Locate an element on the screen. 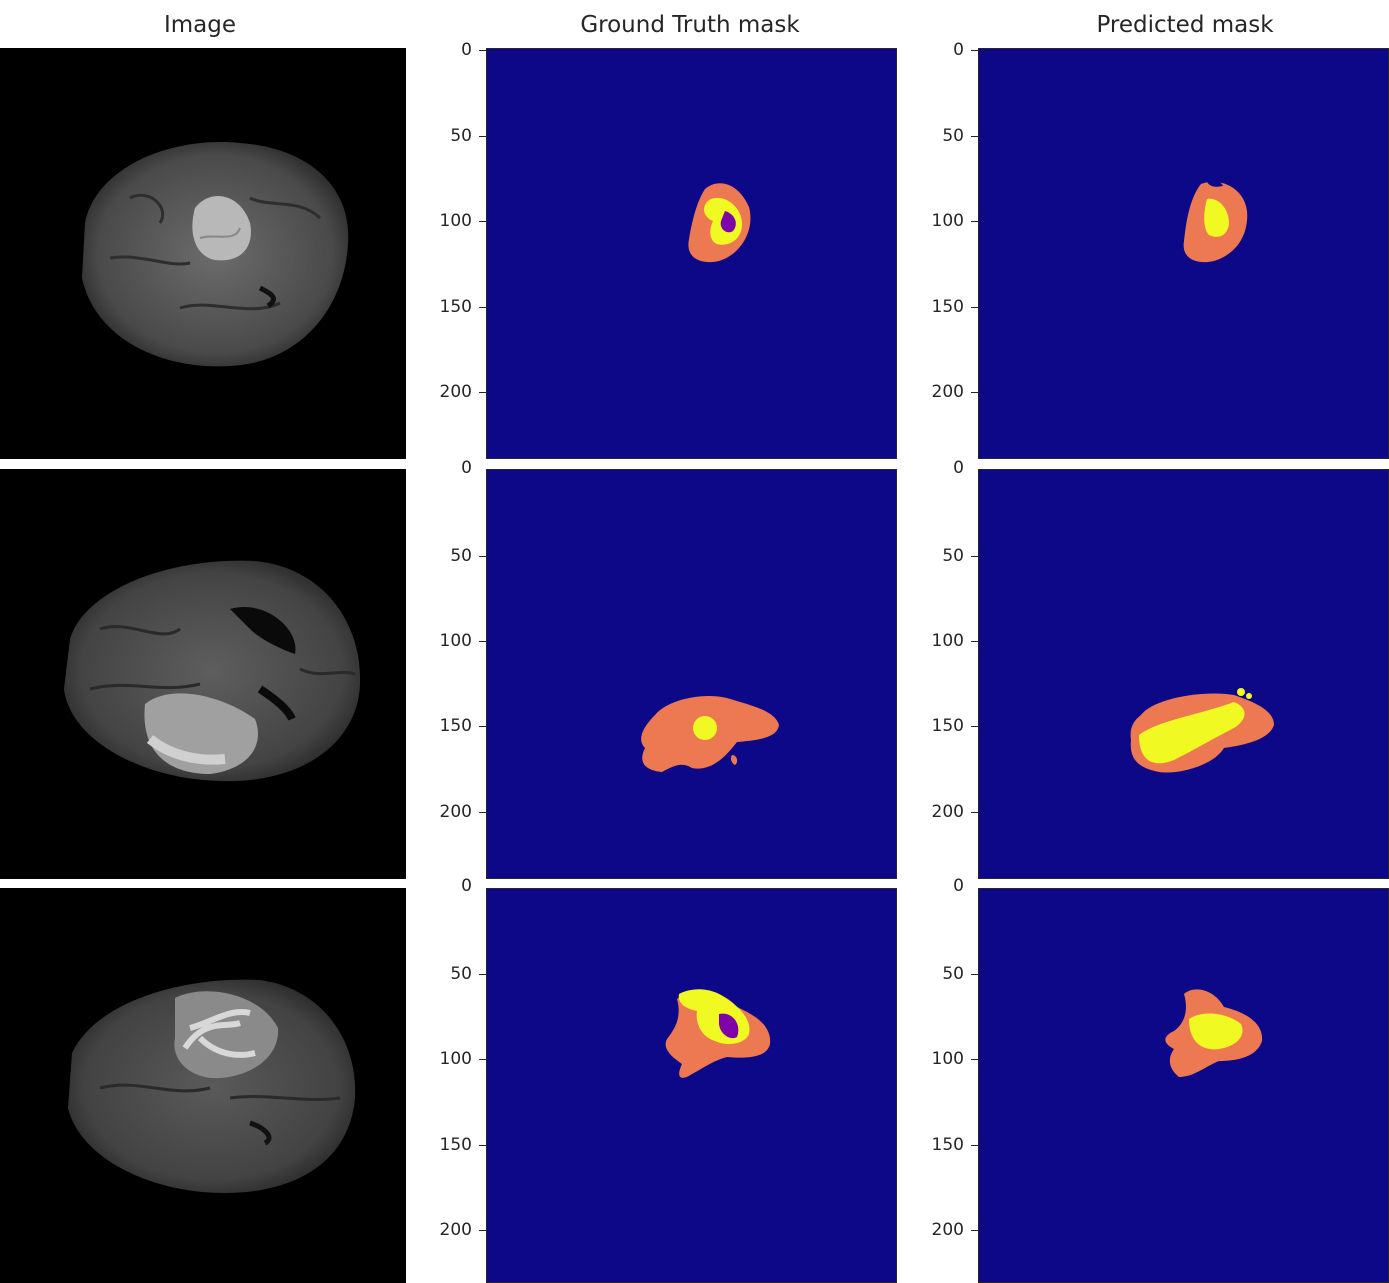 The width and height of the screenshot is (1389, 1283). gt-row3-tick-0: 0 is located at coordinates (466, 886).